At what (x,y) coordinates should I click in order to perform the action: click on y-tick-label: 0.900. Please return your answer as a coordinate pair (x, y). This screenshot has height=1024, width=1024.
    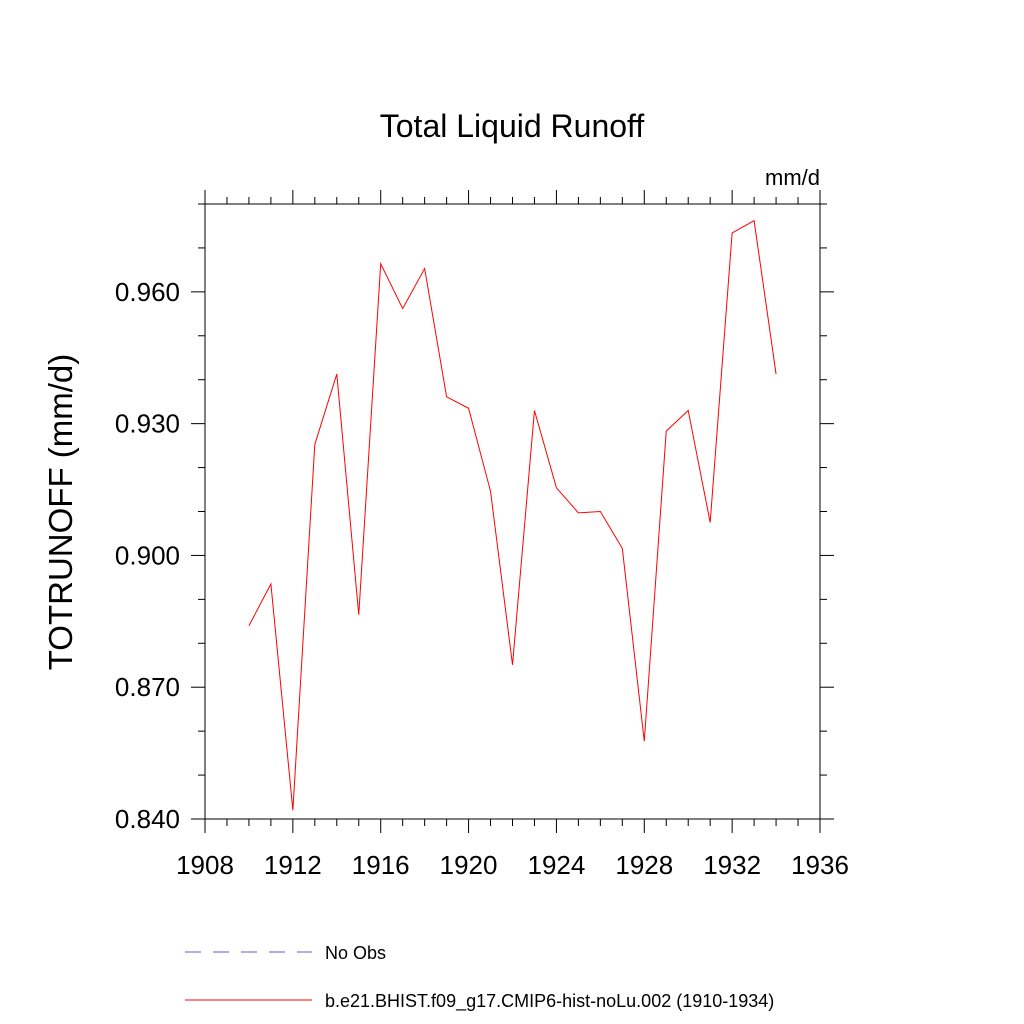
    Looking at the image, I should click on (147, 555).